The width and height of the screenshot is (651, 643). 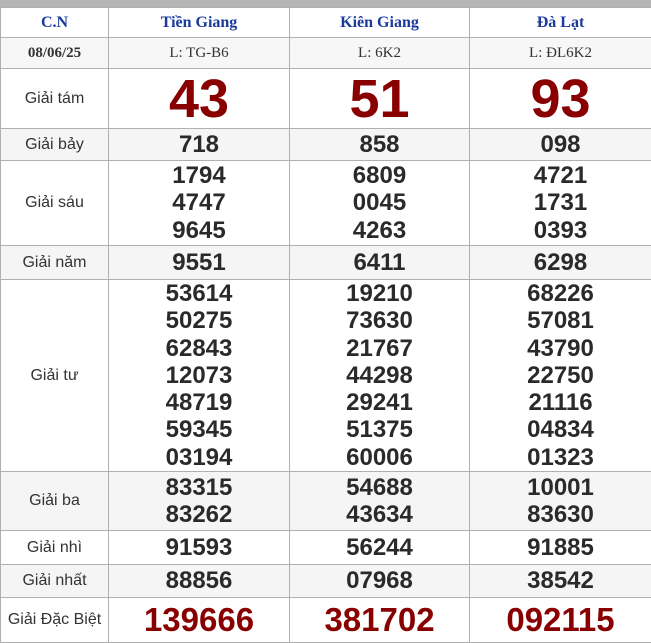 I want to click on winning-number: 4721, so click(x=560, y=175).